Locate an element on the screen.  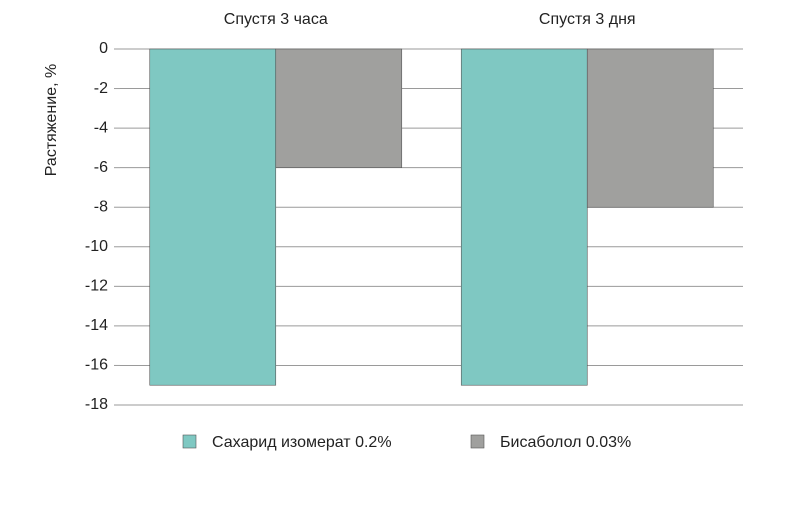
y-tick-label: 0 is located at coordinates (103, 48).